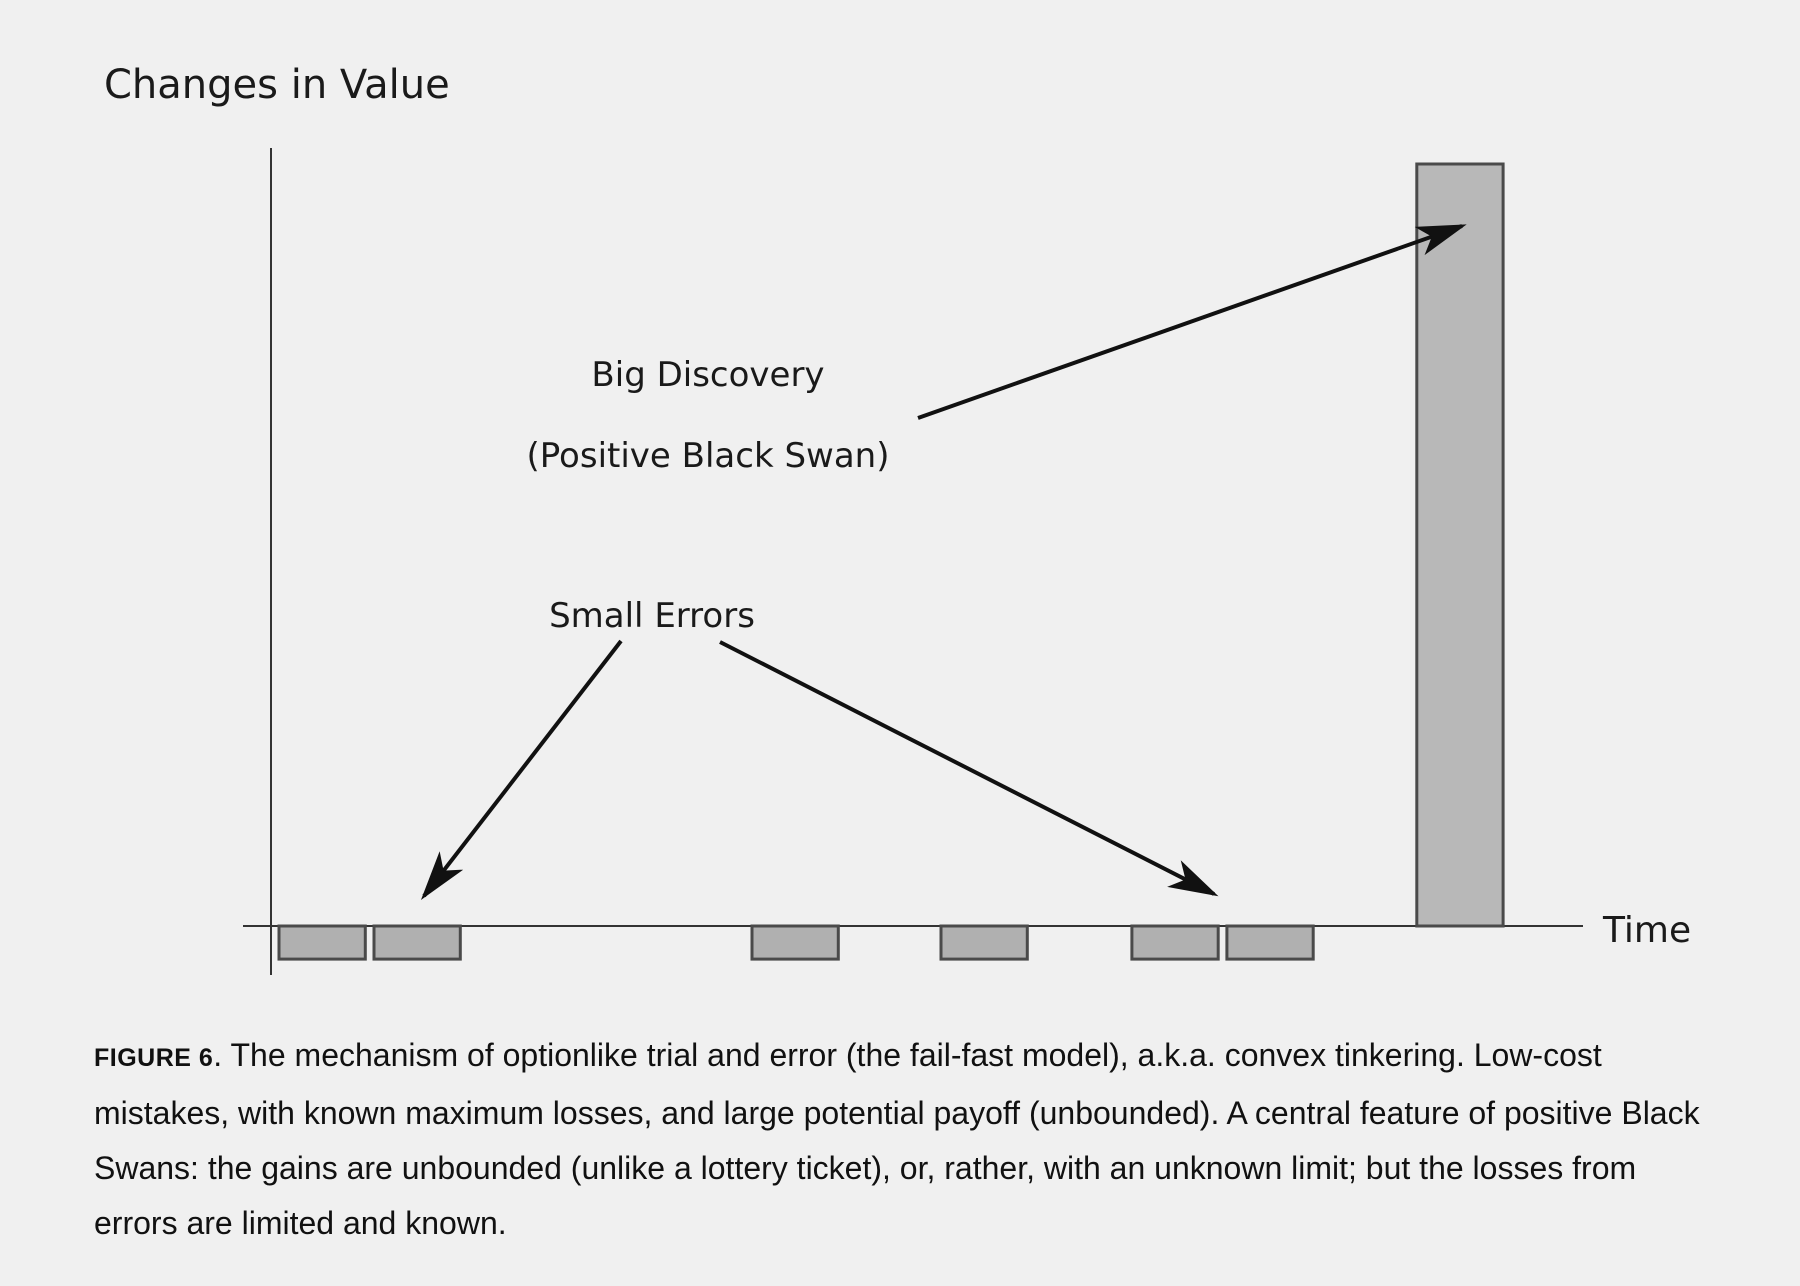 The width and height of the screenshot is (1800, 1286). Describe the element at coordinates (969, 768) in the screenshot. I see `arrow-to-right-small-error` at that location.